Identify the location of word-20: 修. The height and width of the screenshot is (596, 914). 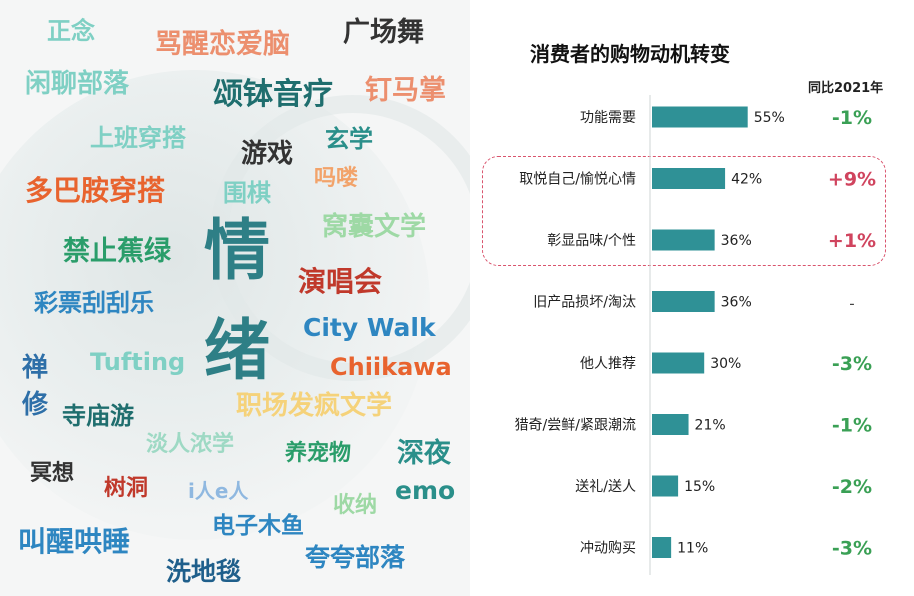
(35, 405).